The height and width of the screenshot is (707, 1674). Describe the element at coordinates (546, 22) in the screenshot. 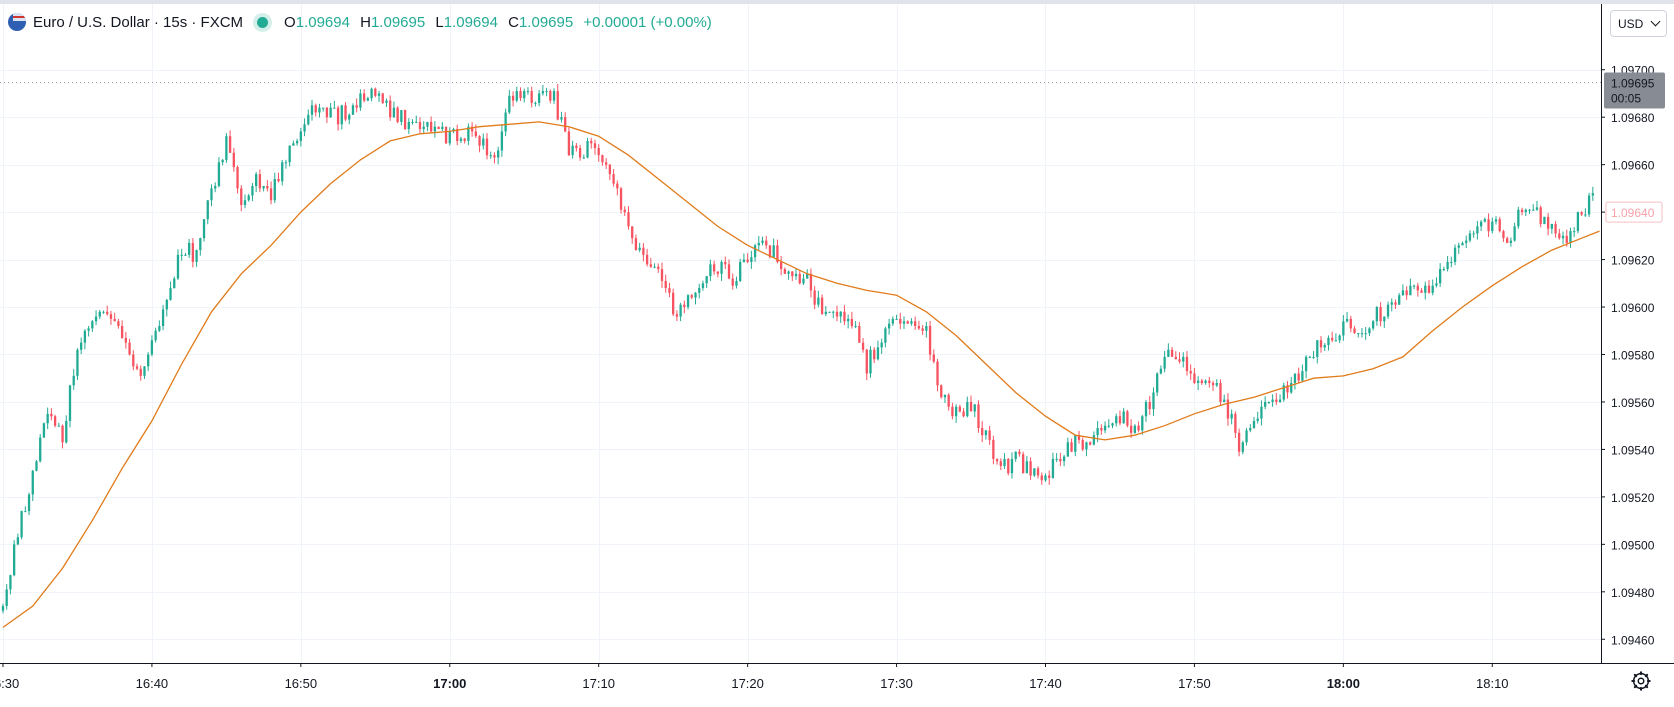

I see `close-value: 1.09695` at that location.